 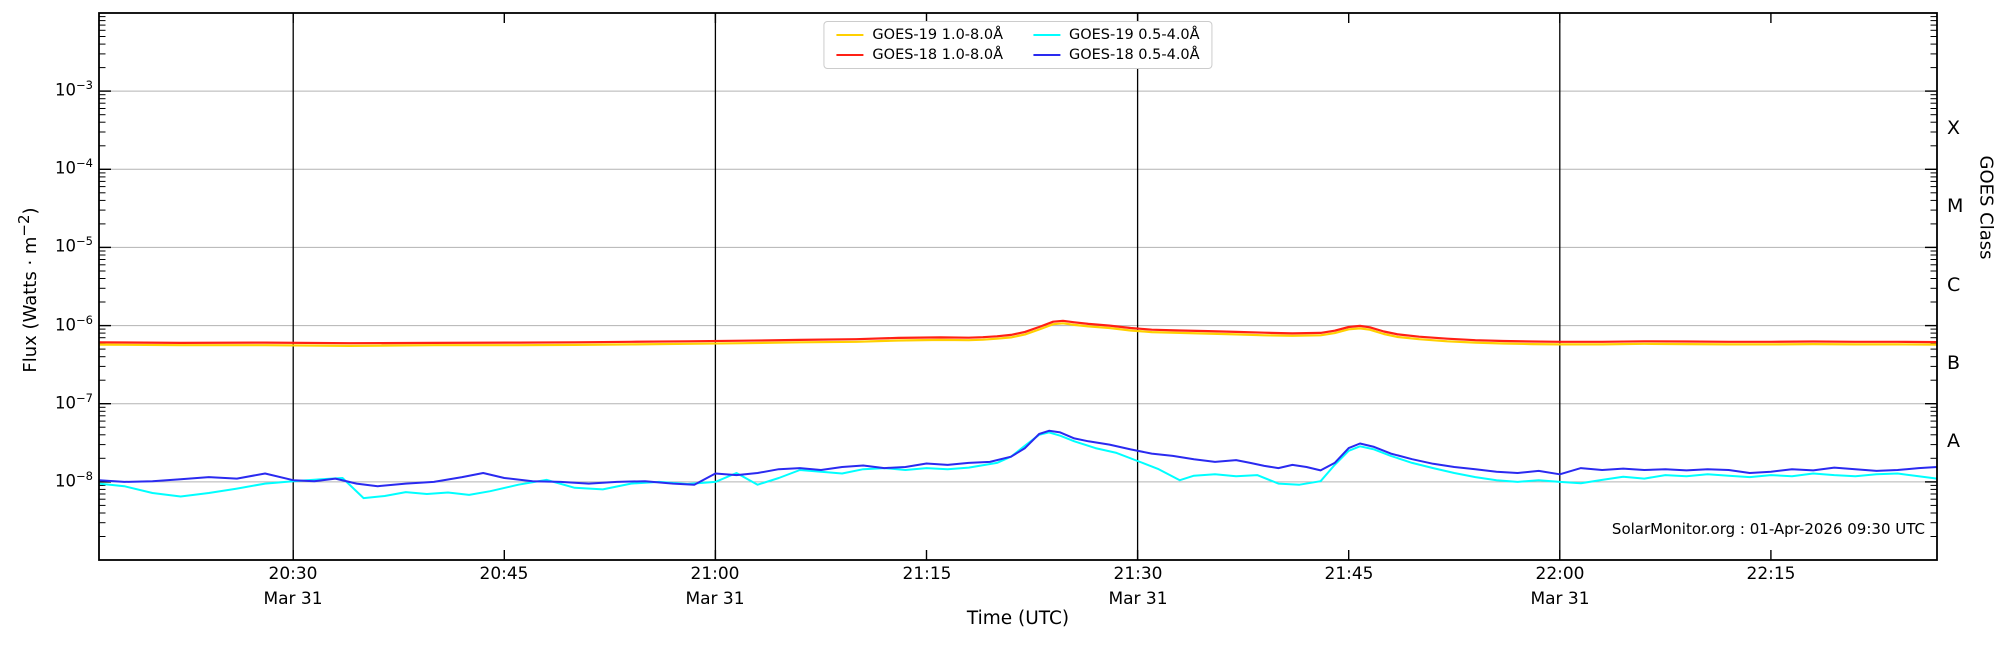 I want to click on goes-class-letter-c: C, so click(x=1954, y=285).